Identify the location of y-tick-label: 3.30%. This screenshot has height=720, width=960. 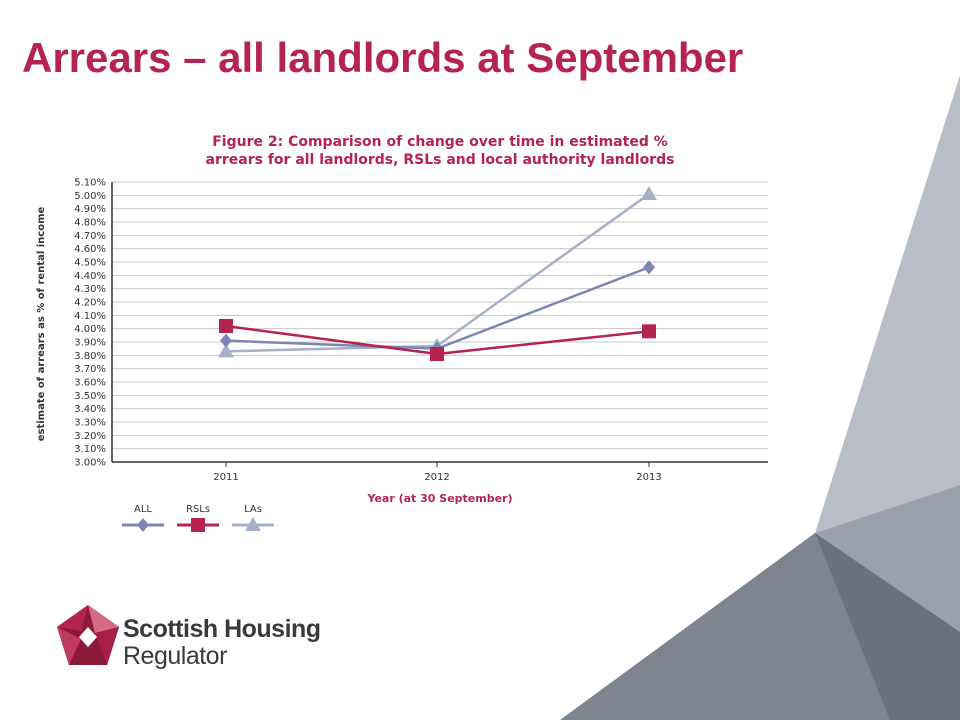
(90, 423).